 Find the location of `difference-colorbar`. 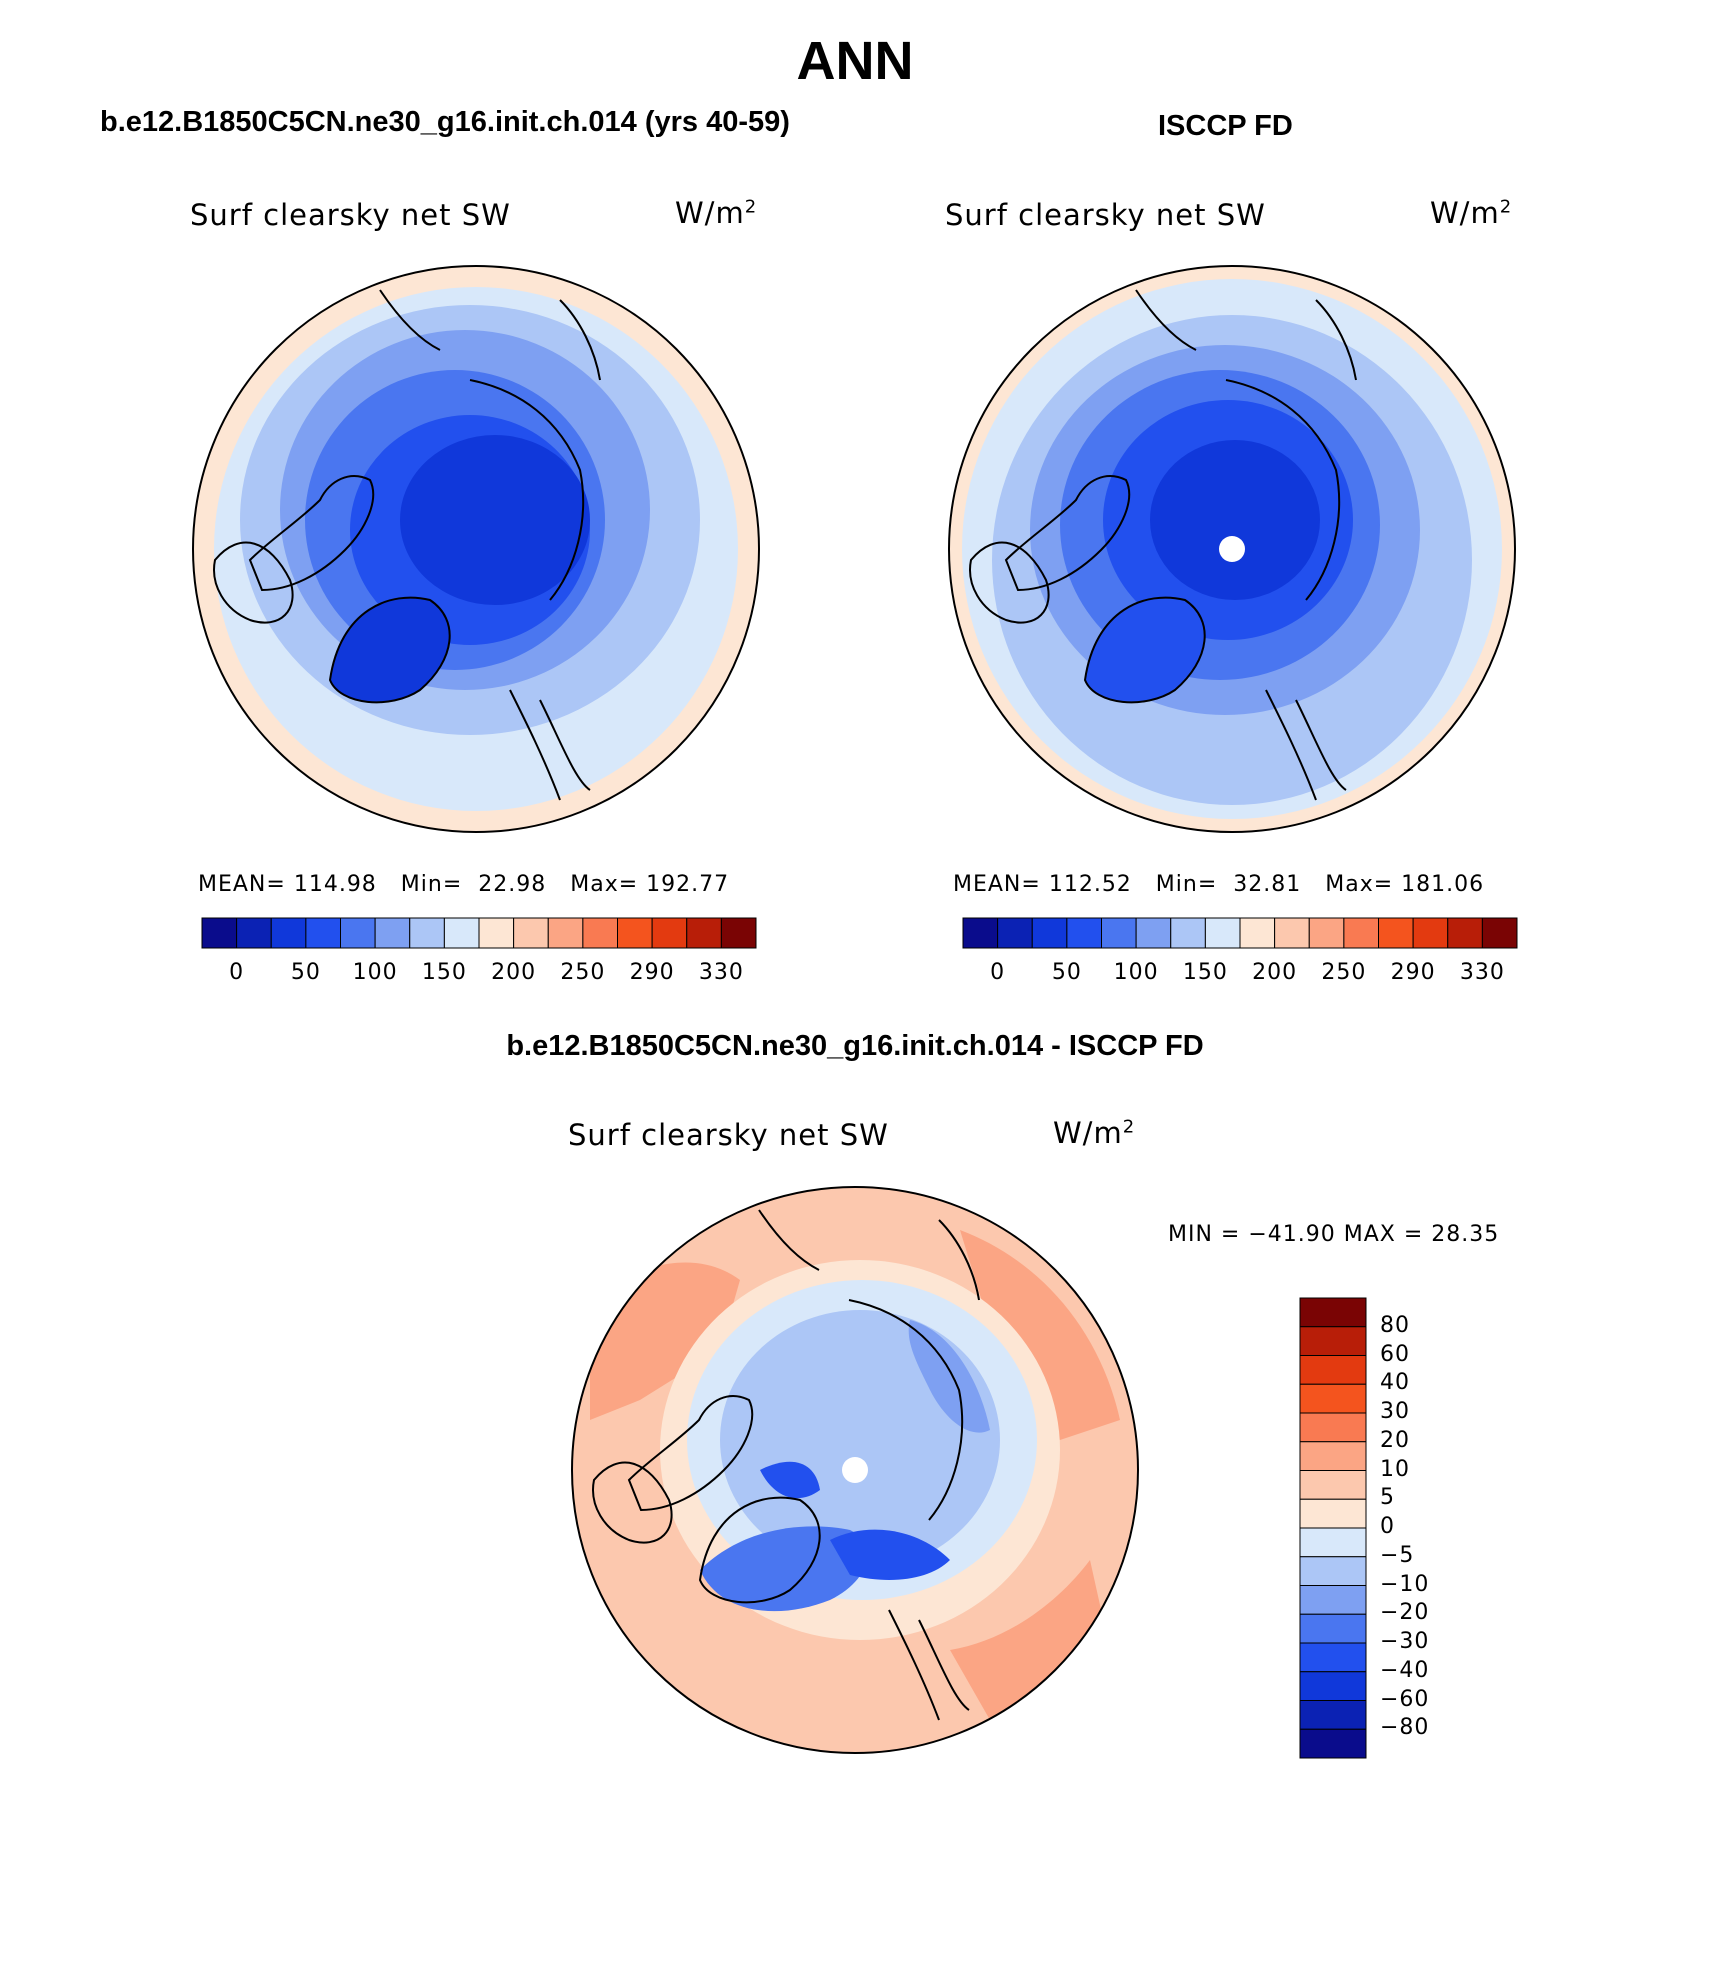

difference-colorbar is located at coordinates (1333, 1528).